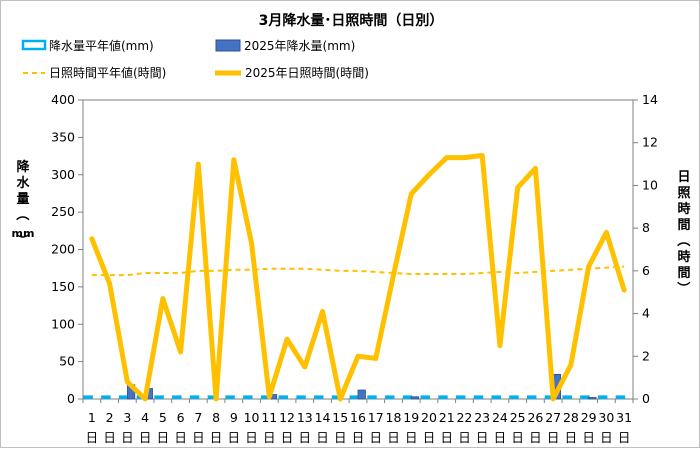 The height and width of the screenshot is (449, 700). What do you see at coordinates (683, 257) in the screenshot?
I see `right-axis-title-char-6: 時` at bounding box center [683, 257].